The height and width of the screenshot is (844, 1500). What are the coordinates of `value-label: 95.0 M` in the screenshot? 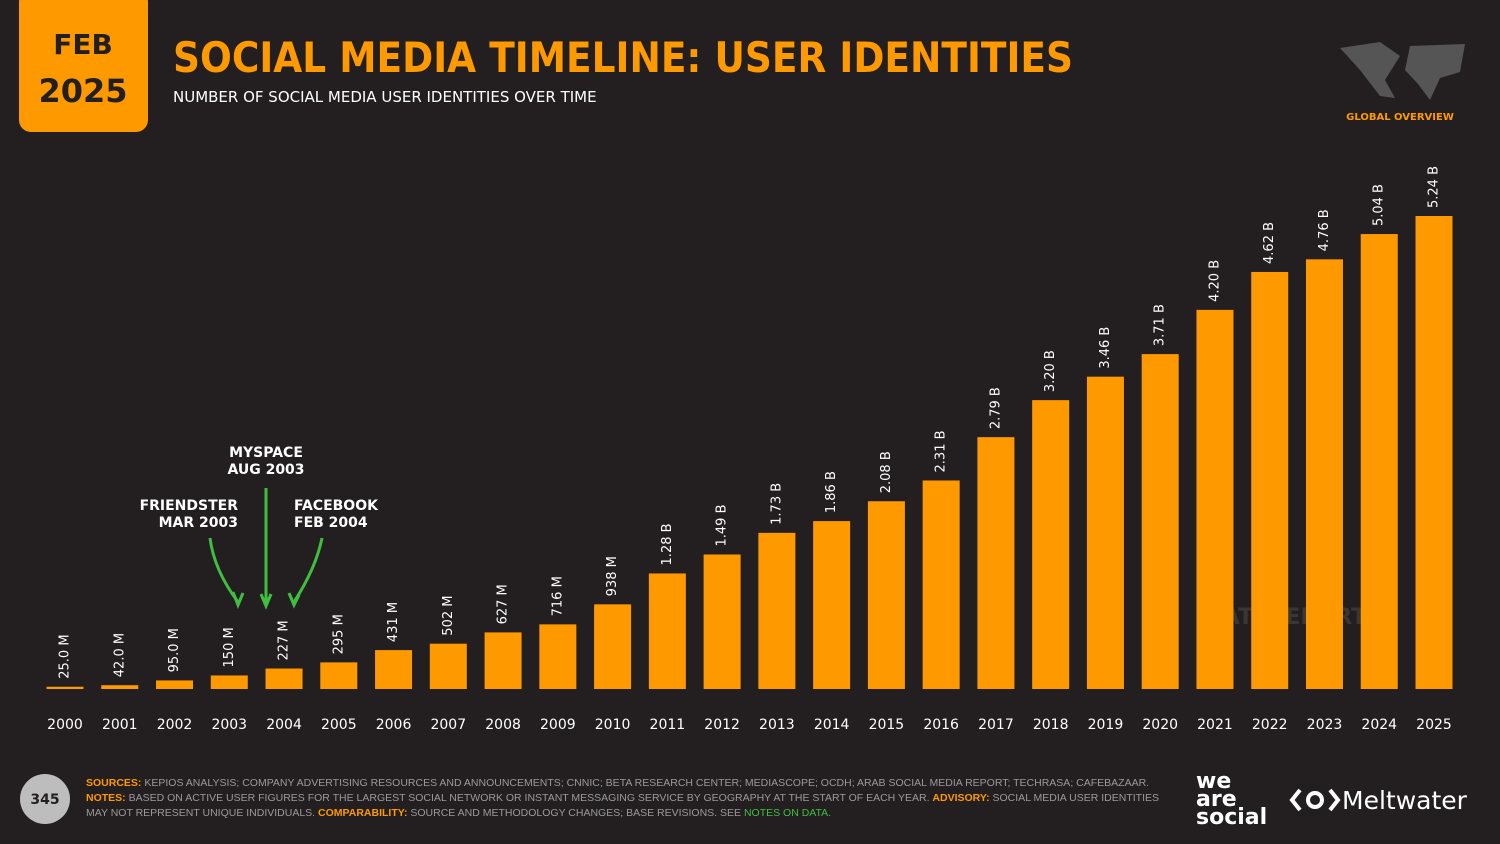 It's located at (174, 650).